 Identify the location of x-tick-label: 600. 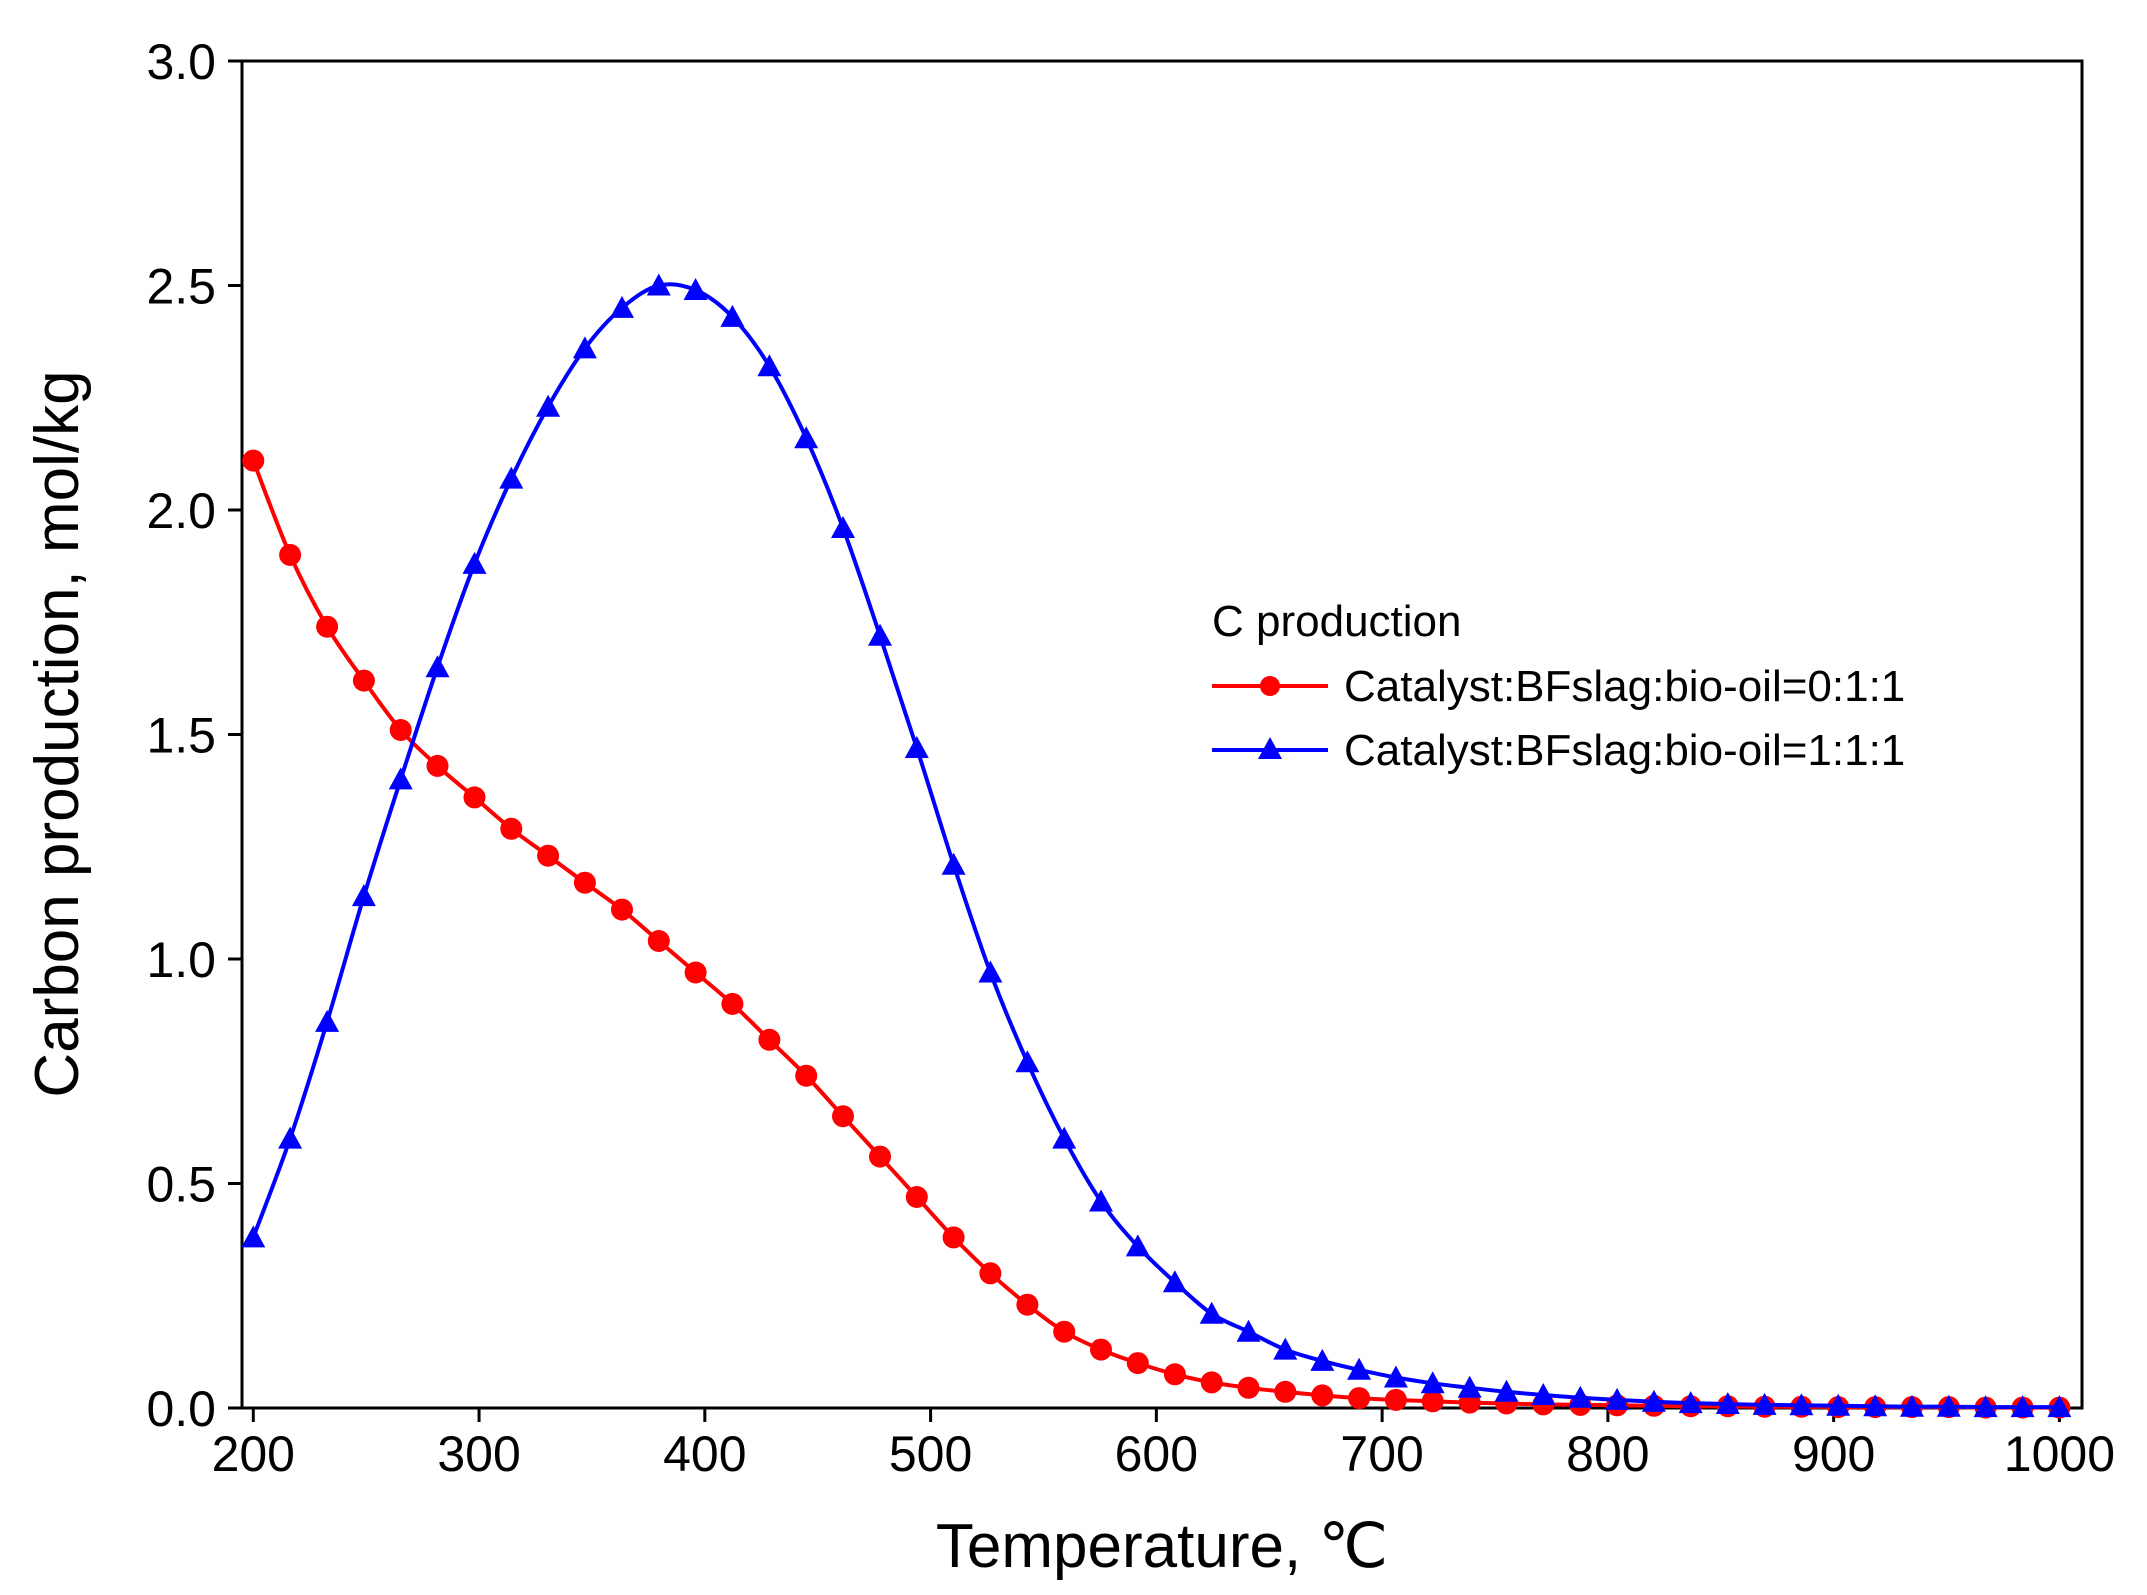
(1156, 1454).